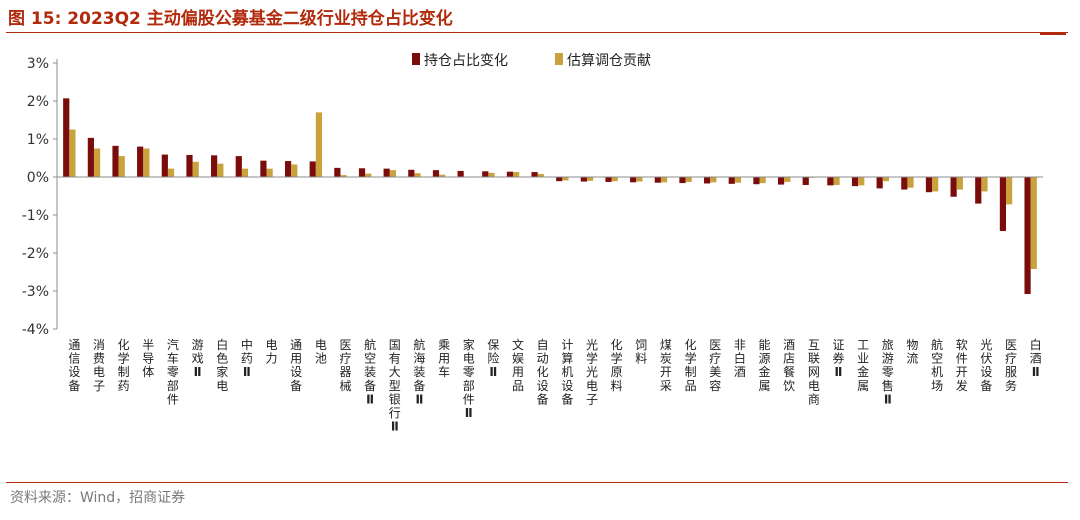 The image size is (1080, 520). I want to click on x-tick-label: 航海装备 Ⅱ, so click(419, 371).